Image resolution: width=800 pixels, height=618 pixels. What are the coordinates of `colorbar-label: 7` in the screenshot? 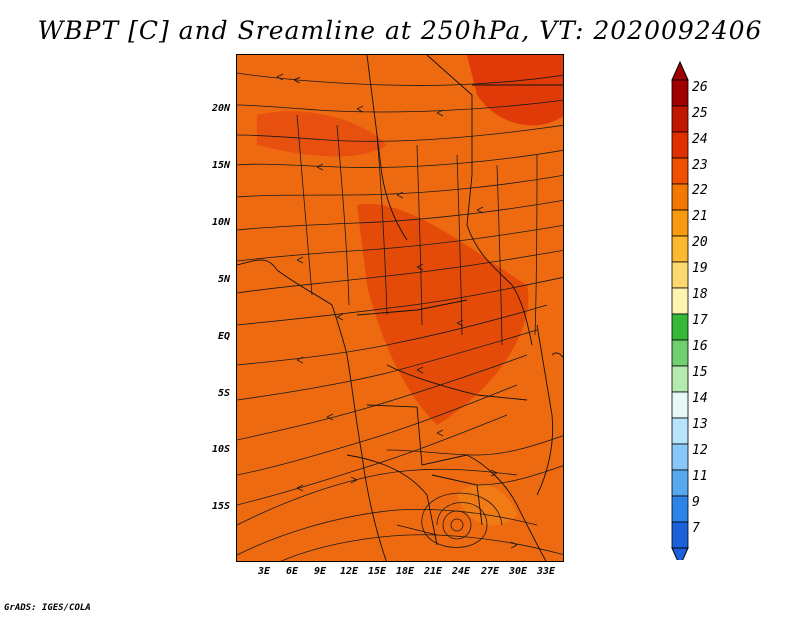 It's located at (696, 528).